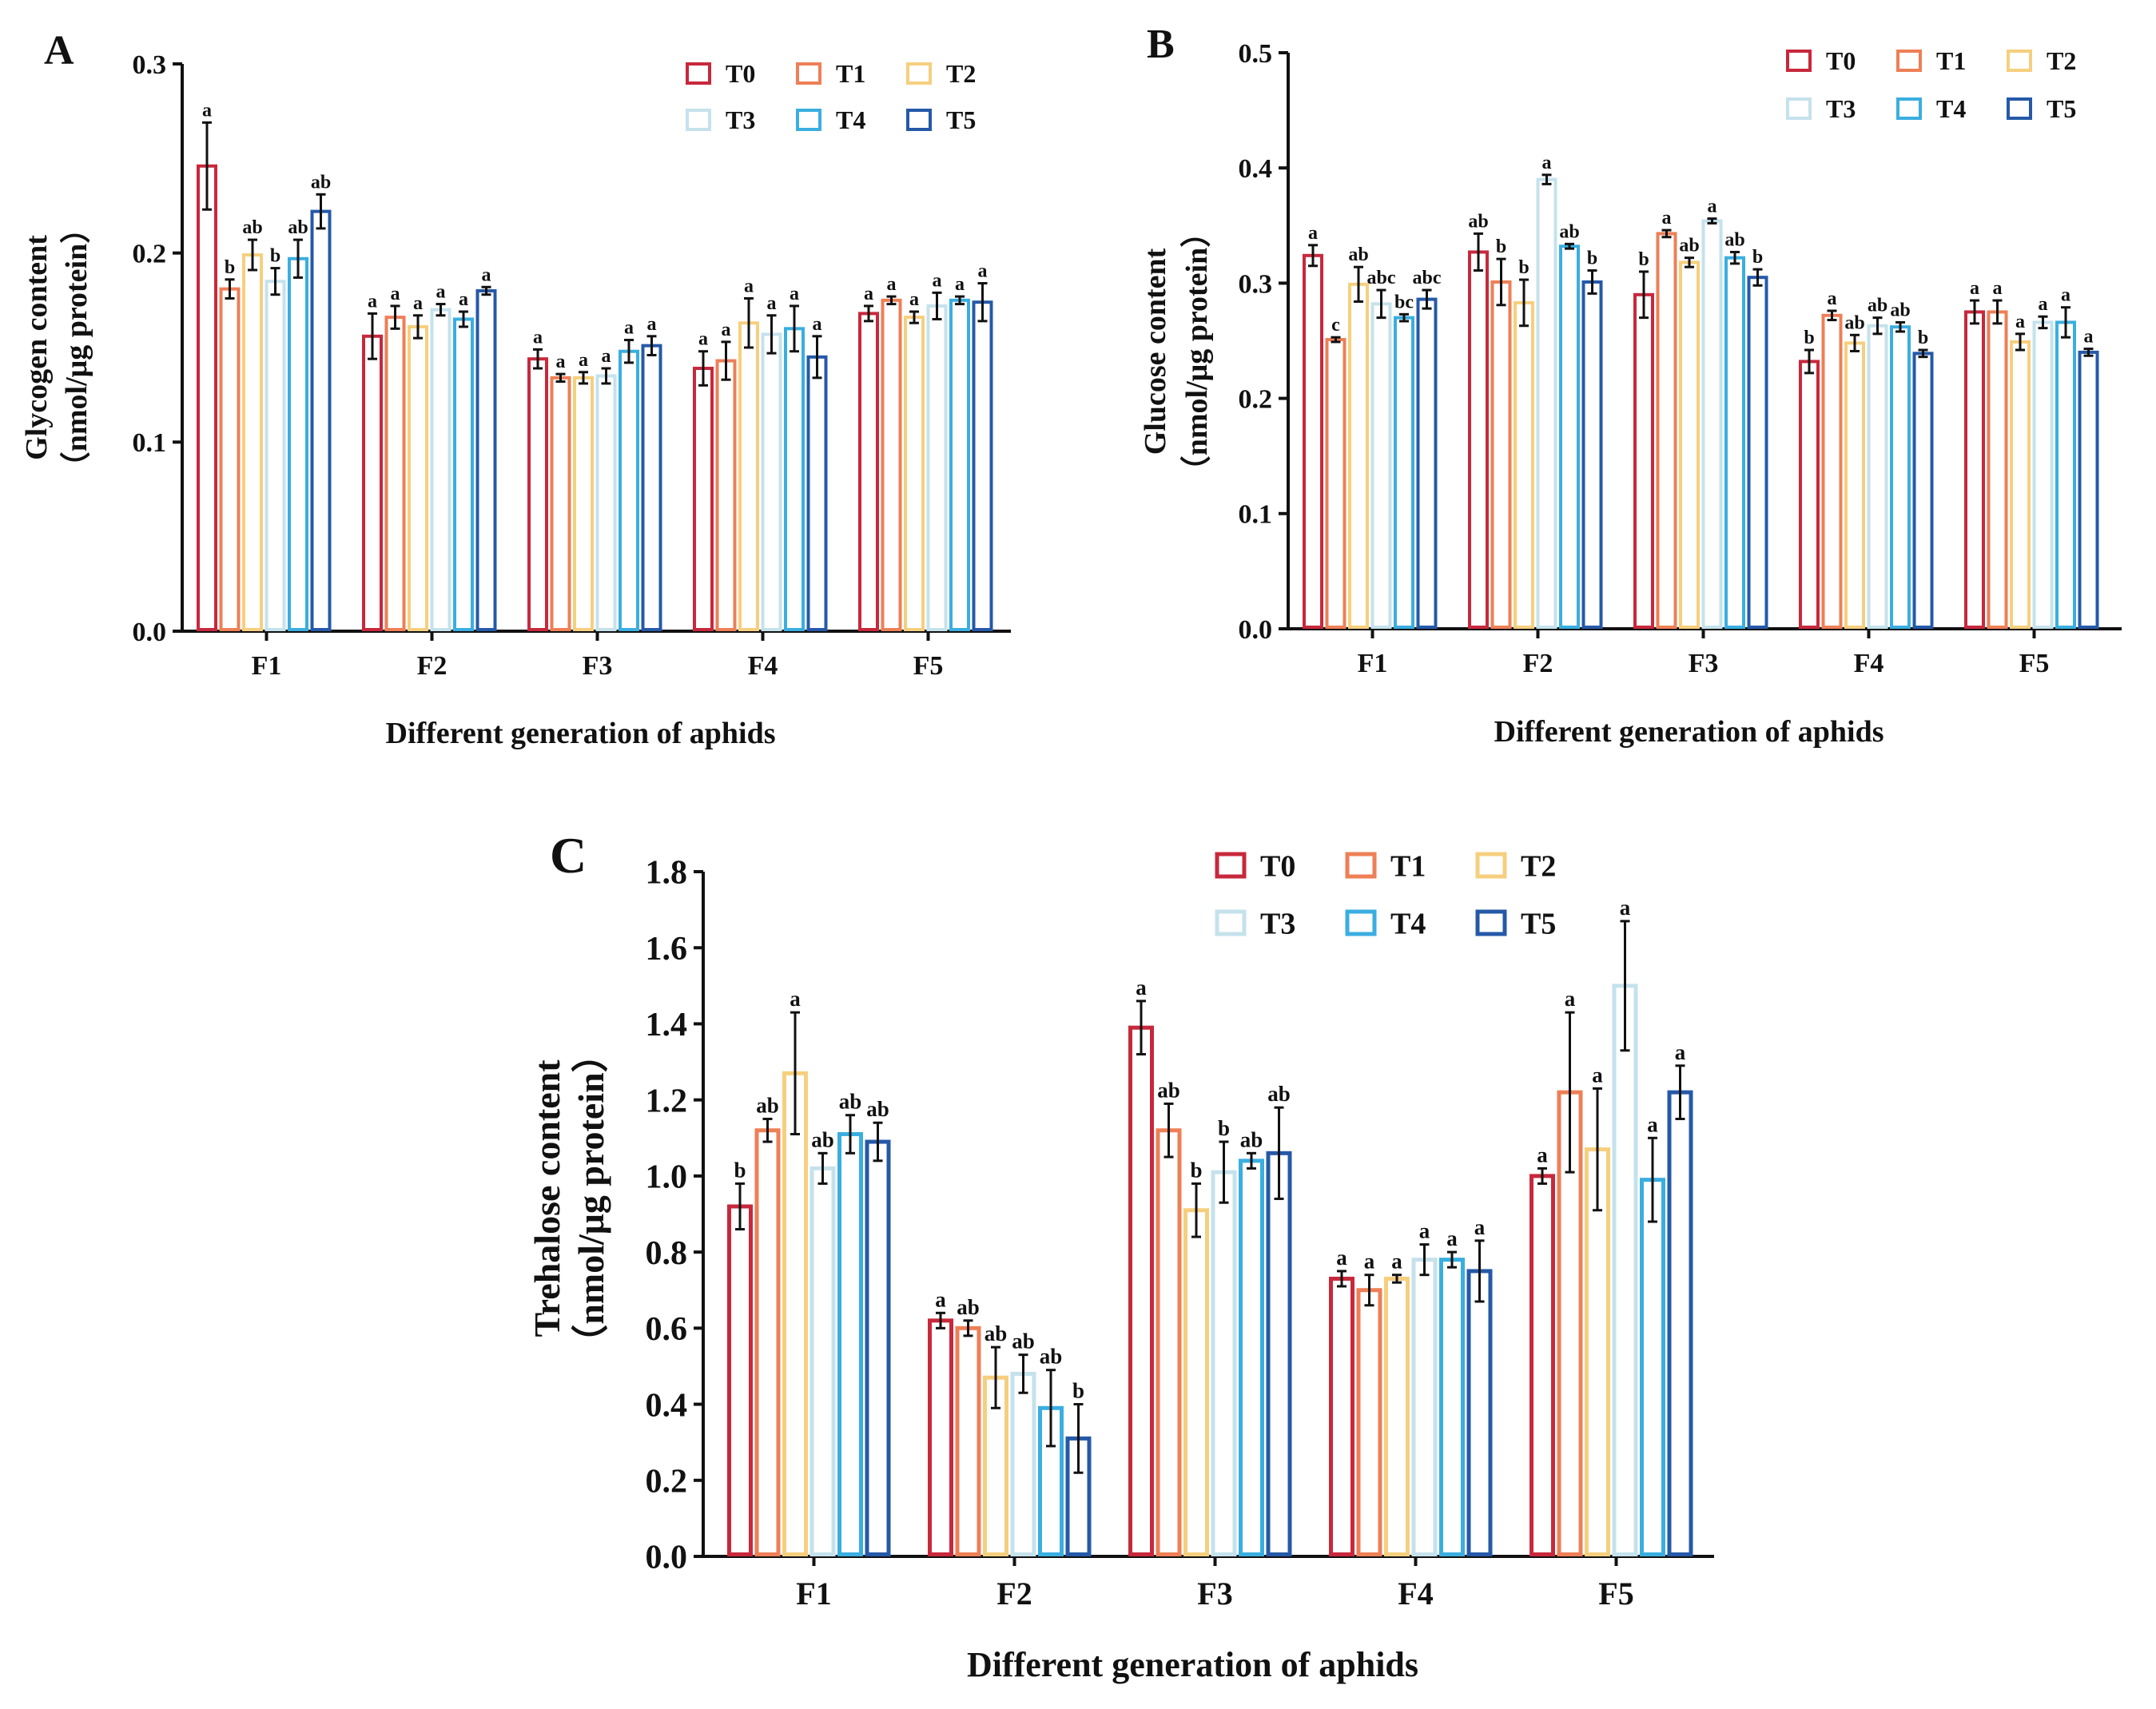  I want to click on legend-swatch-t3, so click(1799, 108).